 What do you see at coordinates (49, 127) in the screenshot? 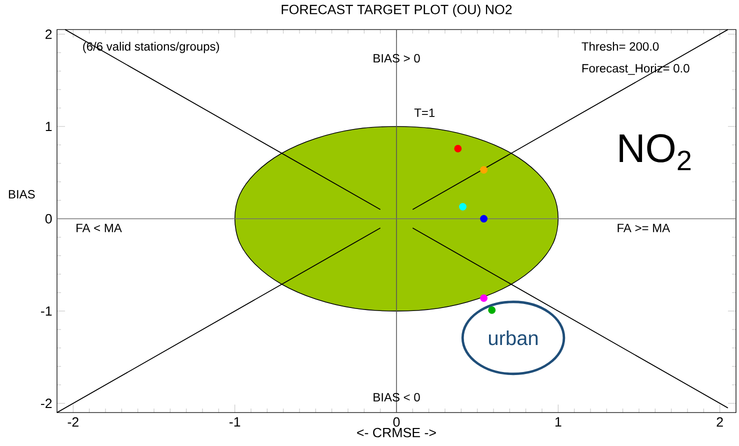
I see `y-tick-label: 1` at bounding box center [49, 127].